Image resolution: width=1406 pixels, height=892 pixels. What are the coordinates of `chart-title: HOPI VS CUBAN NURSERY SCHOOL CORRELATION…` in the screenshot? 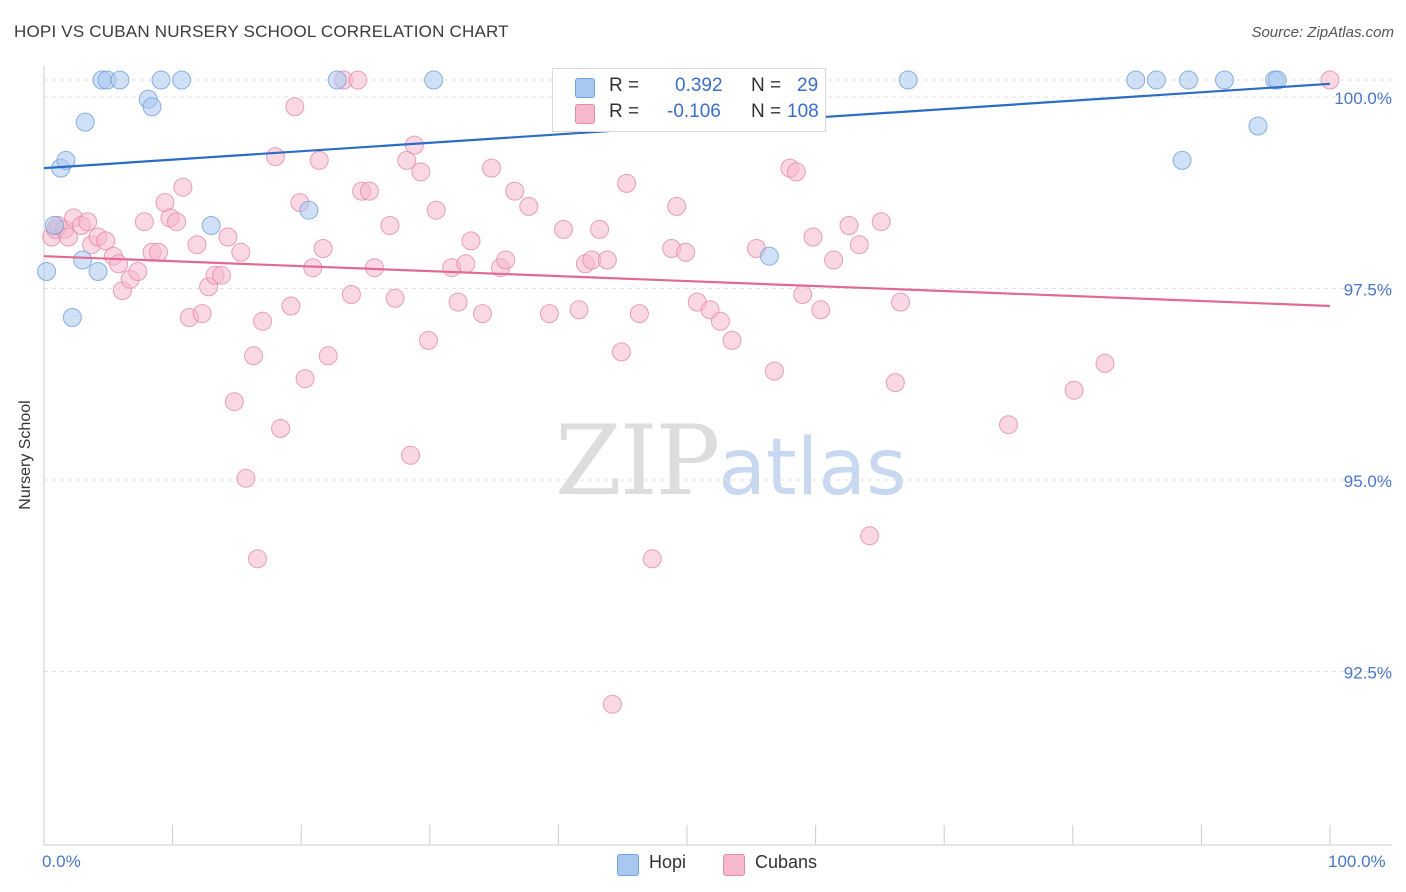 It's located at (261, 31).